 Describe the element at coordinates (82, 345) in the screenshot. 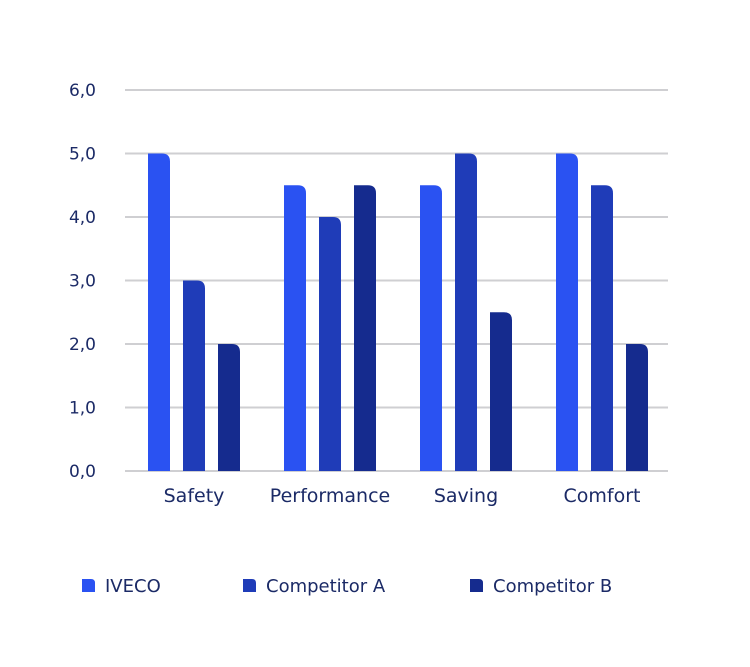

I see `y-tick-label: 2,0` at that location.